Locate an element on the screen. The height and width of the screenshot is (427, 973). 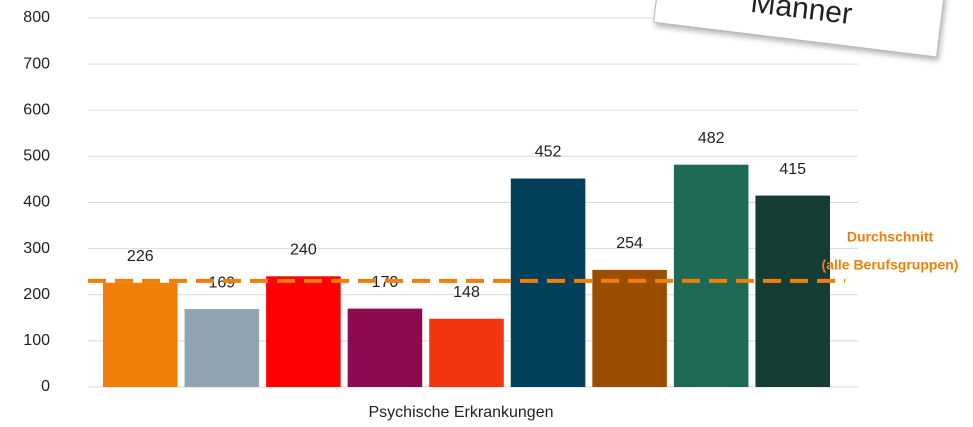
data-label: 170 is located at coordinates (385, 282).